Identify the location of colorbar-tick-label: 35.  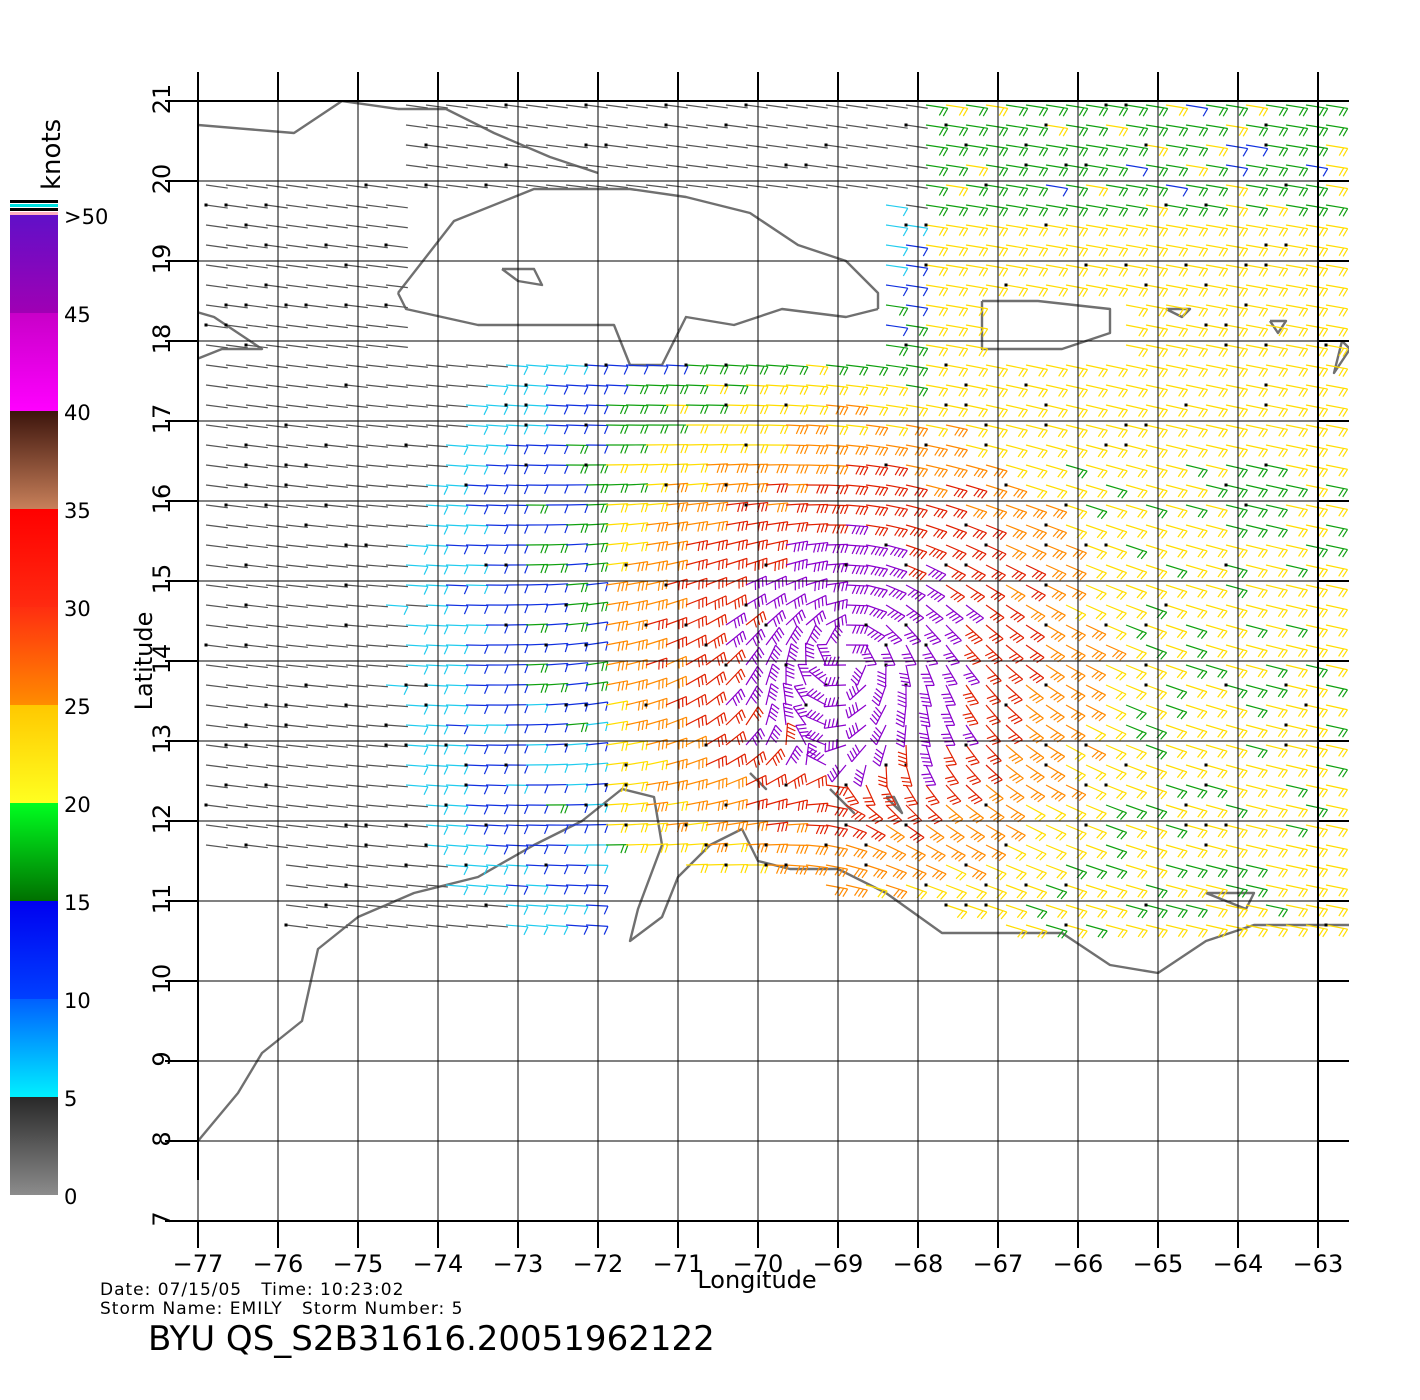
(77, 511).